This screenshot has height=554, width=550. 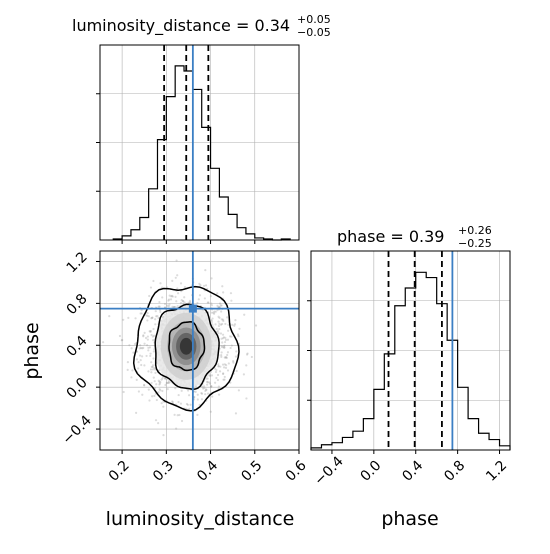 What do you see at coordinates (409, 519) in the screenshot?
I see `x-axis-label: phase` at bounding box center [409, 519].